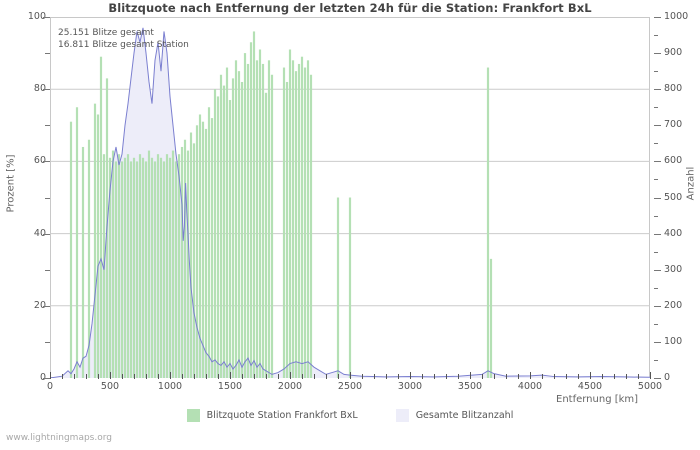  I want to click on footer-url: www.lightningmaps.org, so click(59, 438).